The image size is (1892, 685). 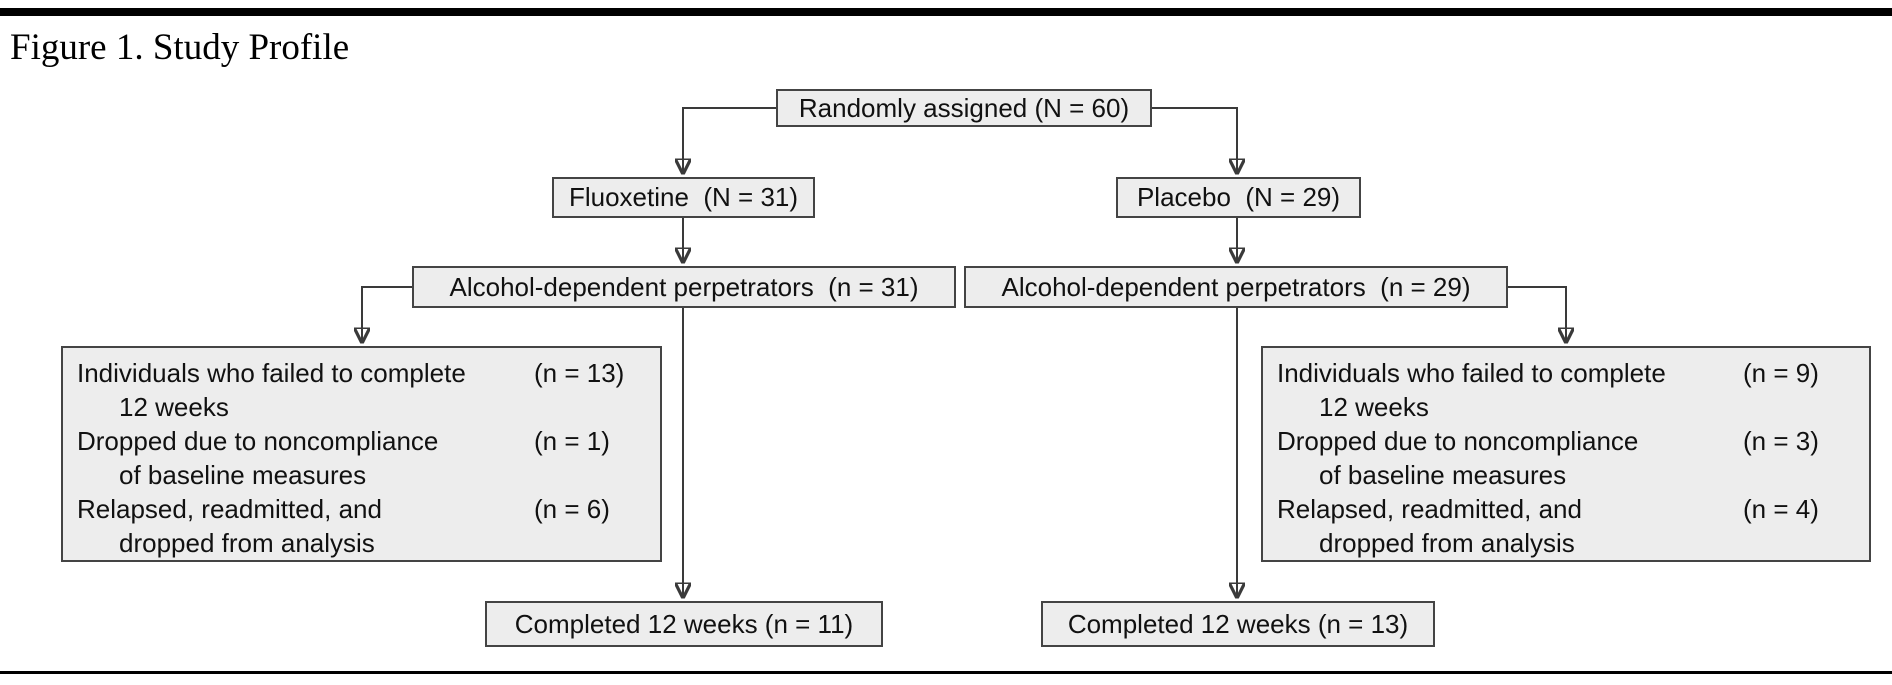 What do you see at coordinates (1238, 197) in the screenshot?
I see `node-placebo-arm: Placebo (N = 29)` at bounding box center [1238, 197].